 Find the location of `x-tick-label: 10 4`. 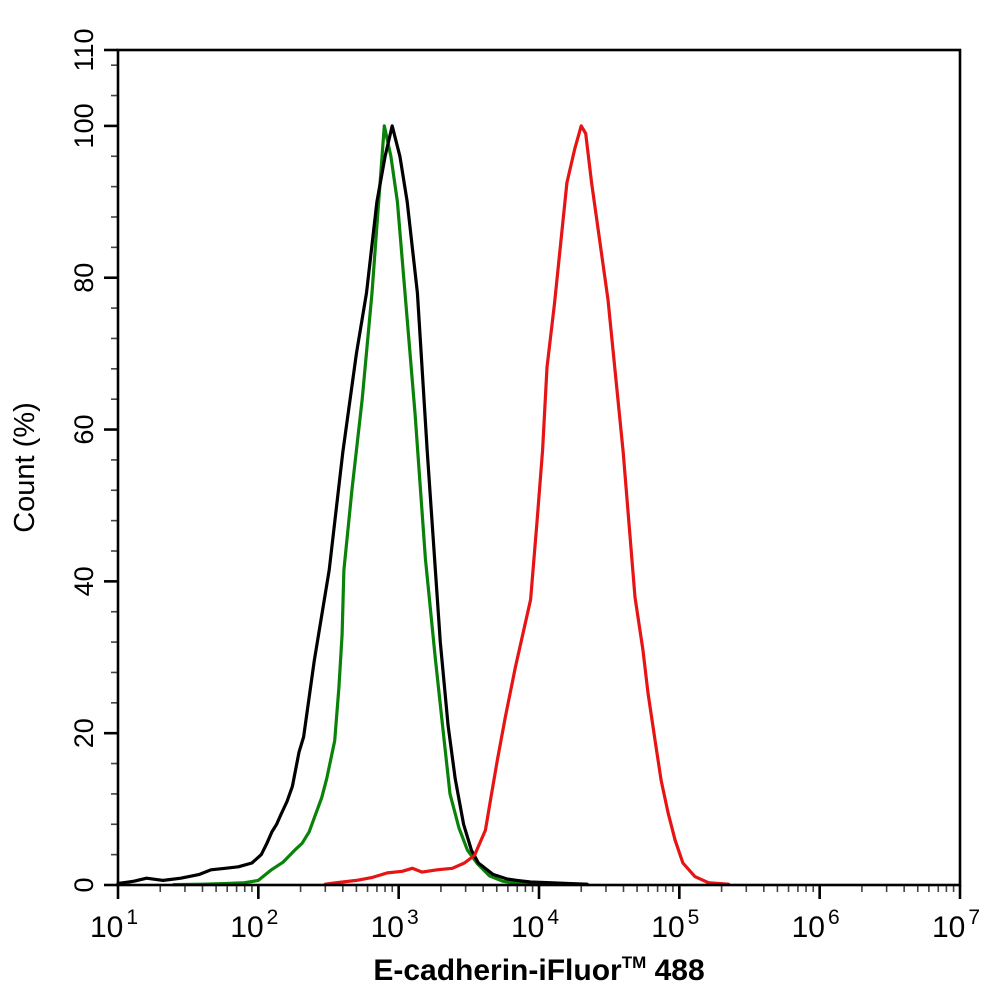

x-tick-label: 10 4 is located at coordinates (535, 925).